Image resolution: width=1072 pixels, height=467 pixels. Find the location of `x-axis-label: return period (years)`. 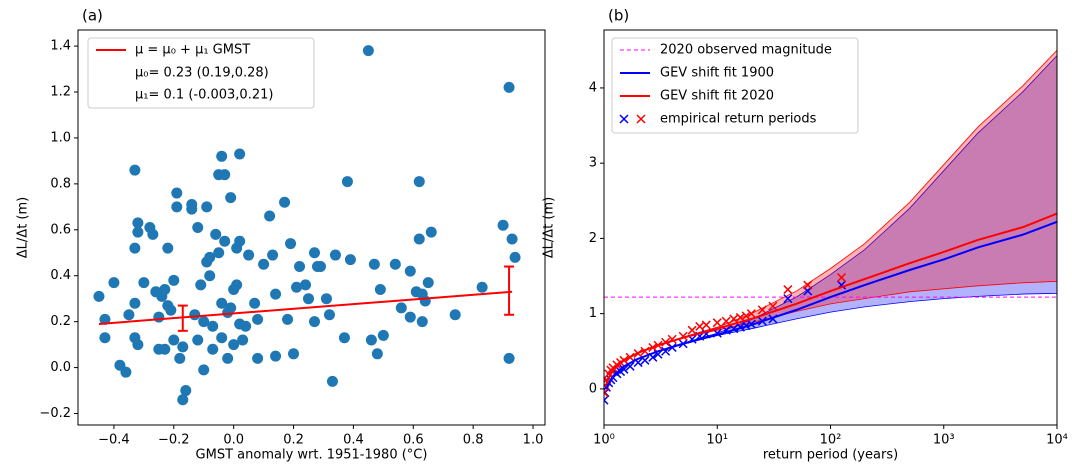

x-axis-label: return period (years) is located at coordinates (830, 455).